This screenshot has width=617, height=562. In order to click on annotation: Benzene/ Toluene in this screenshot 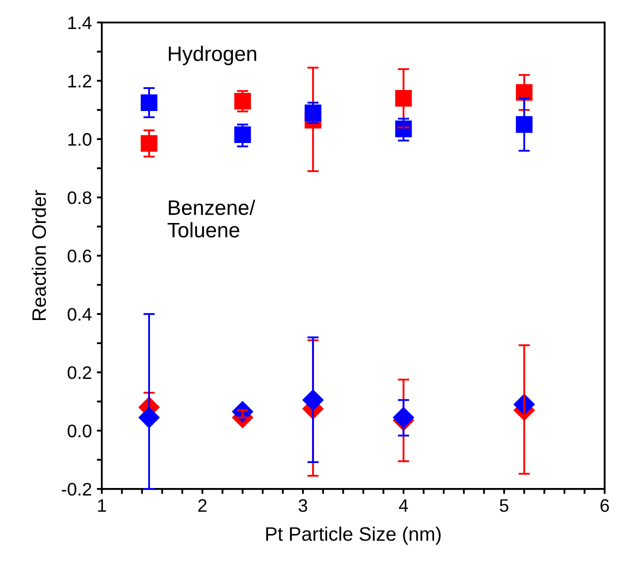, I will do `click(212, 219)`.